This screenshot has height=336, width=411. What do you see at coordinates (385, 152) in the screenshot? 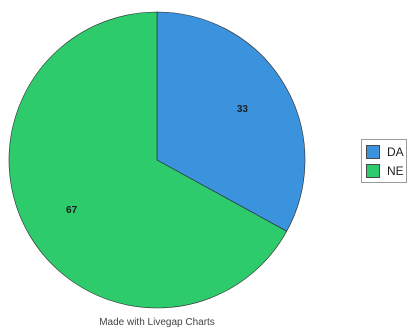
I see `legend-item-da: DA` at bounding box center [385, 152].